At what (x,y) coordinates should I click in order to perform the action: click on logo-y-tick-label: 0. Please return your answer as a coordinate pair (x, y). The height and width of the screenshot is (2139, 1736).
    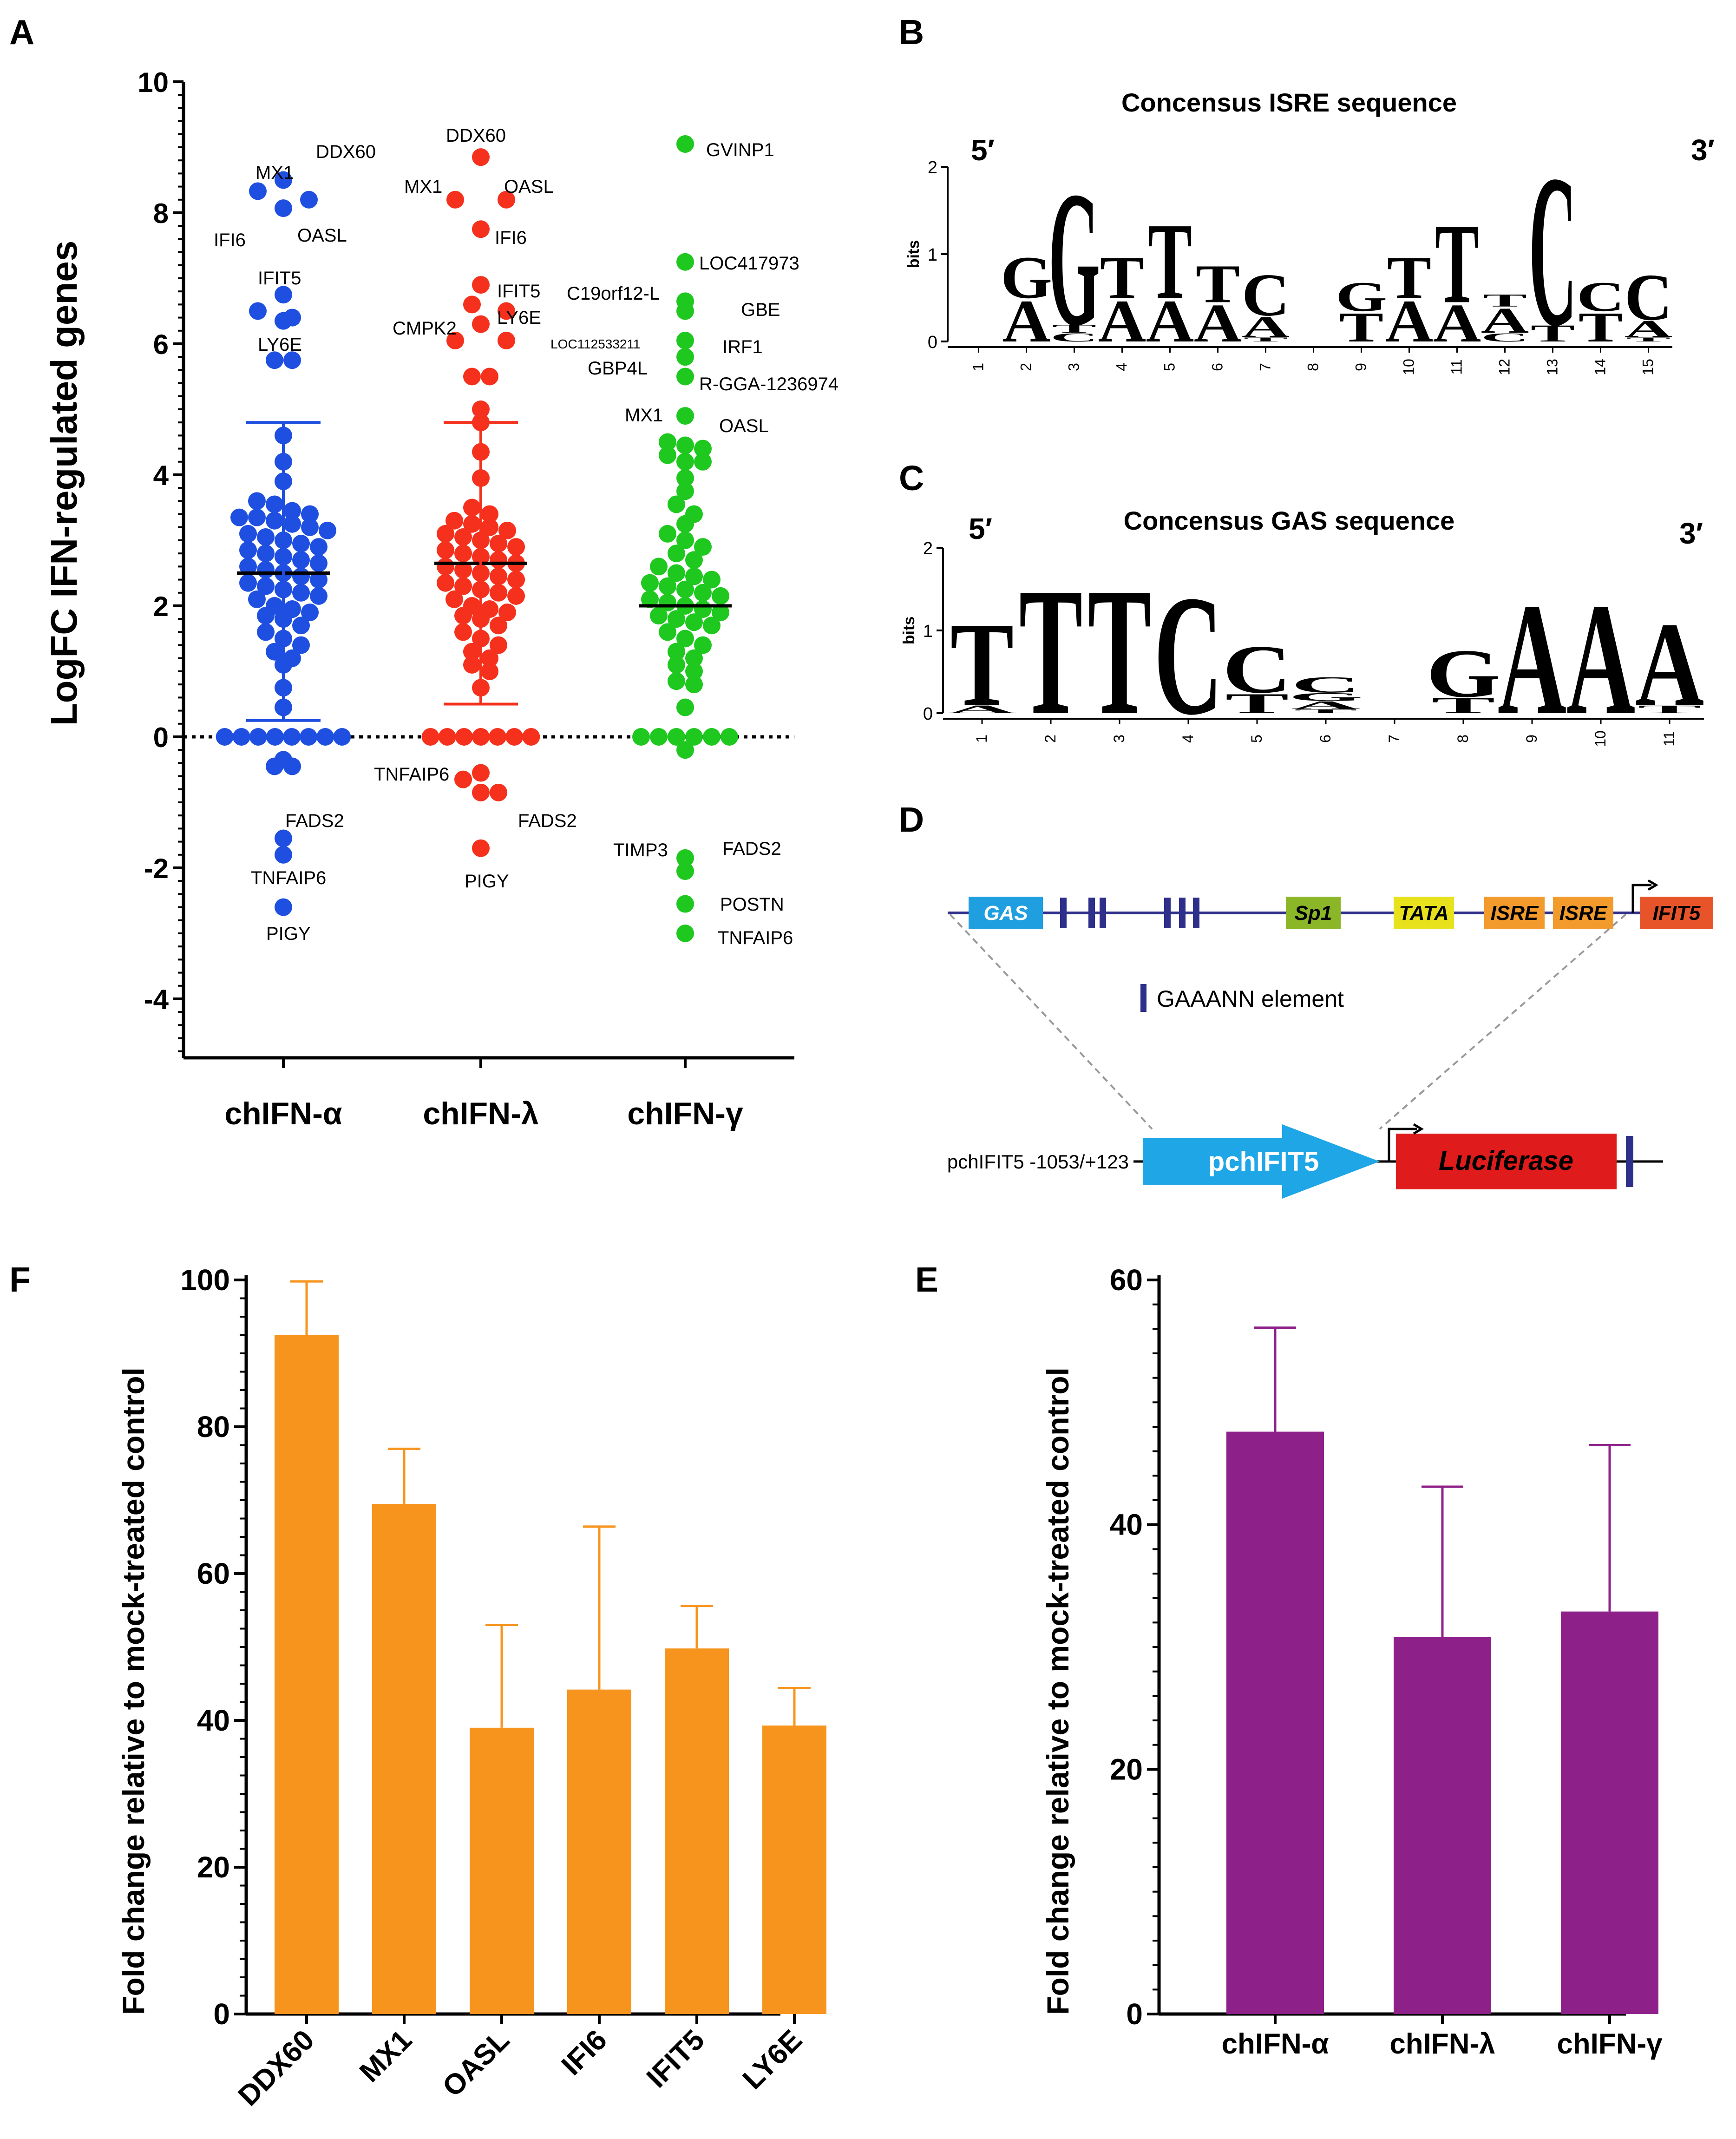
    Looking at the image, I should click on (932, 342).